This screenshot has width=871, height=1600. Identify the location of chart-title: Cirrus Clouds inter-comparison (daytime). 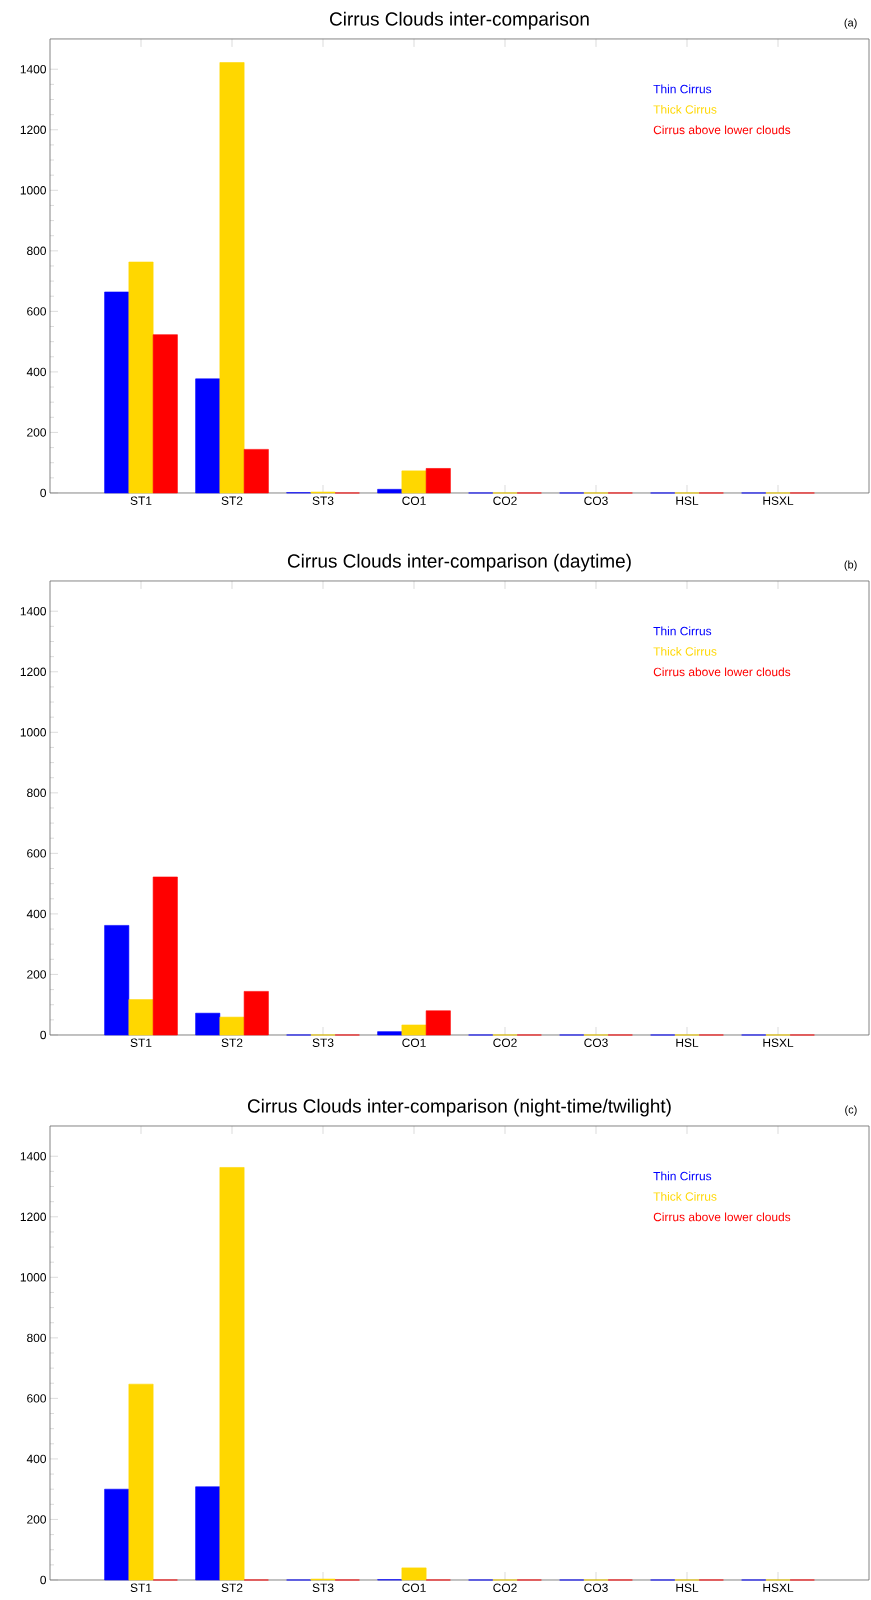
(459, 562).